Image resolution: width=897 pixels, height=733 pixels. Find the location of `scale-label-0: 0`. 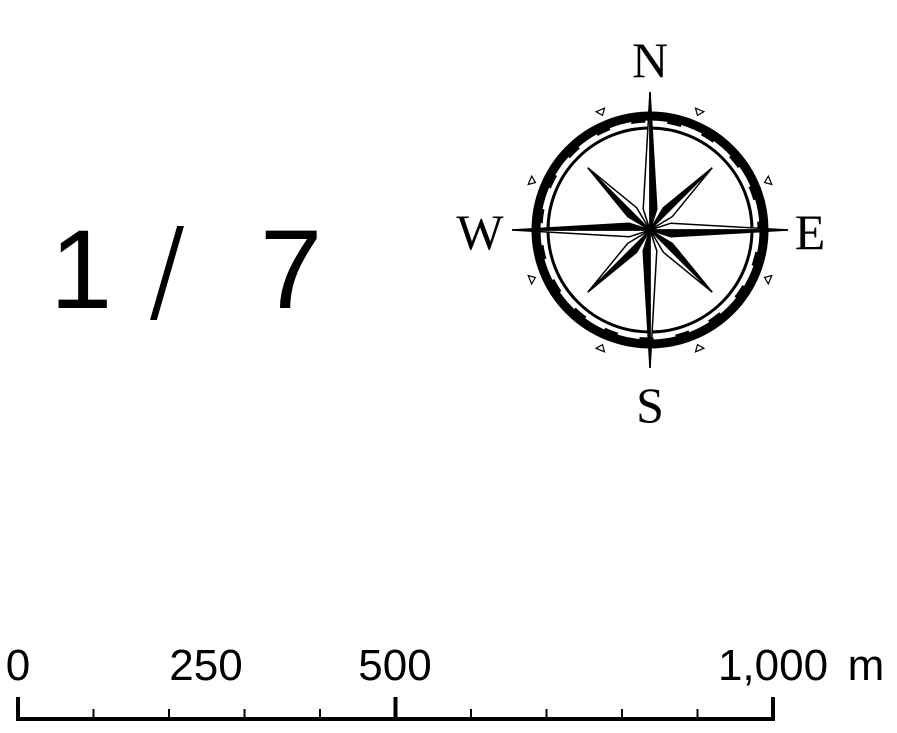

scale-label-0: 0 is located at coordinates (18, 665).